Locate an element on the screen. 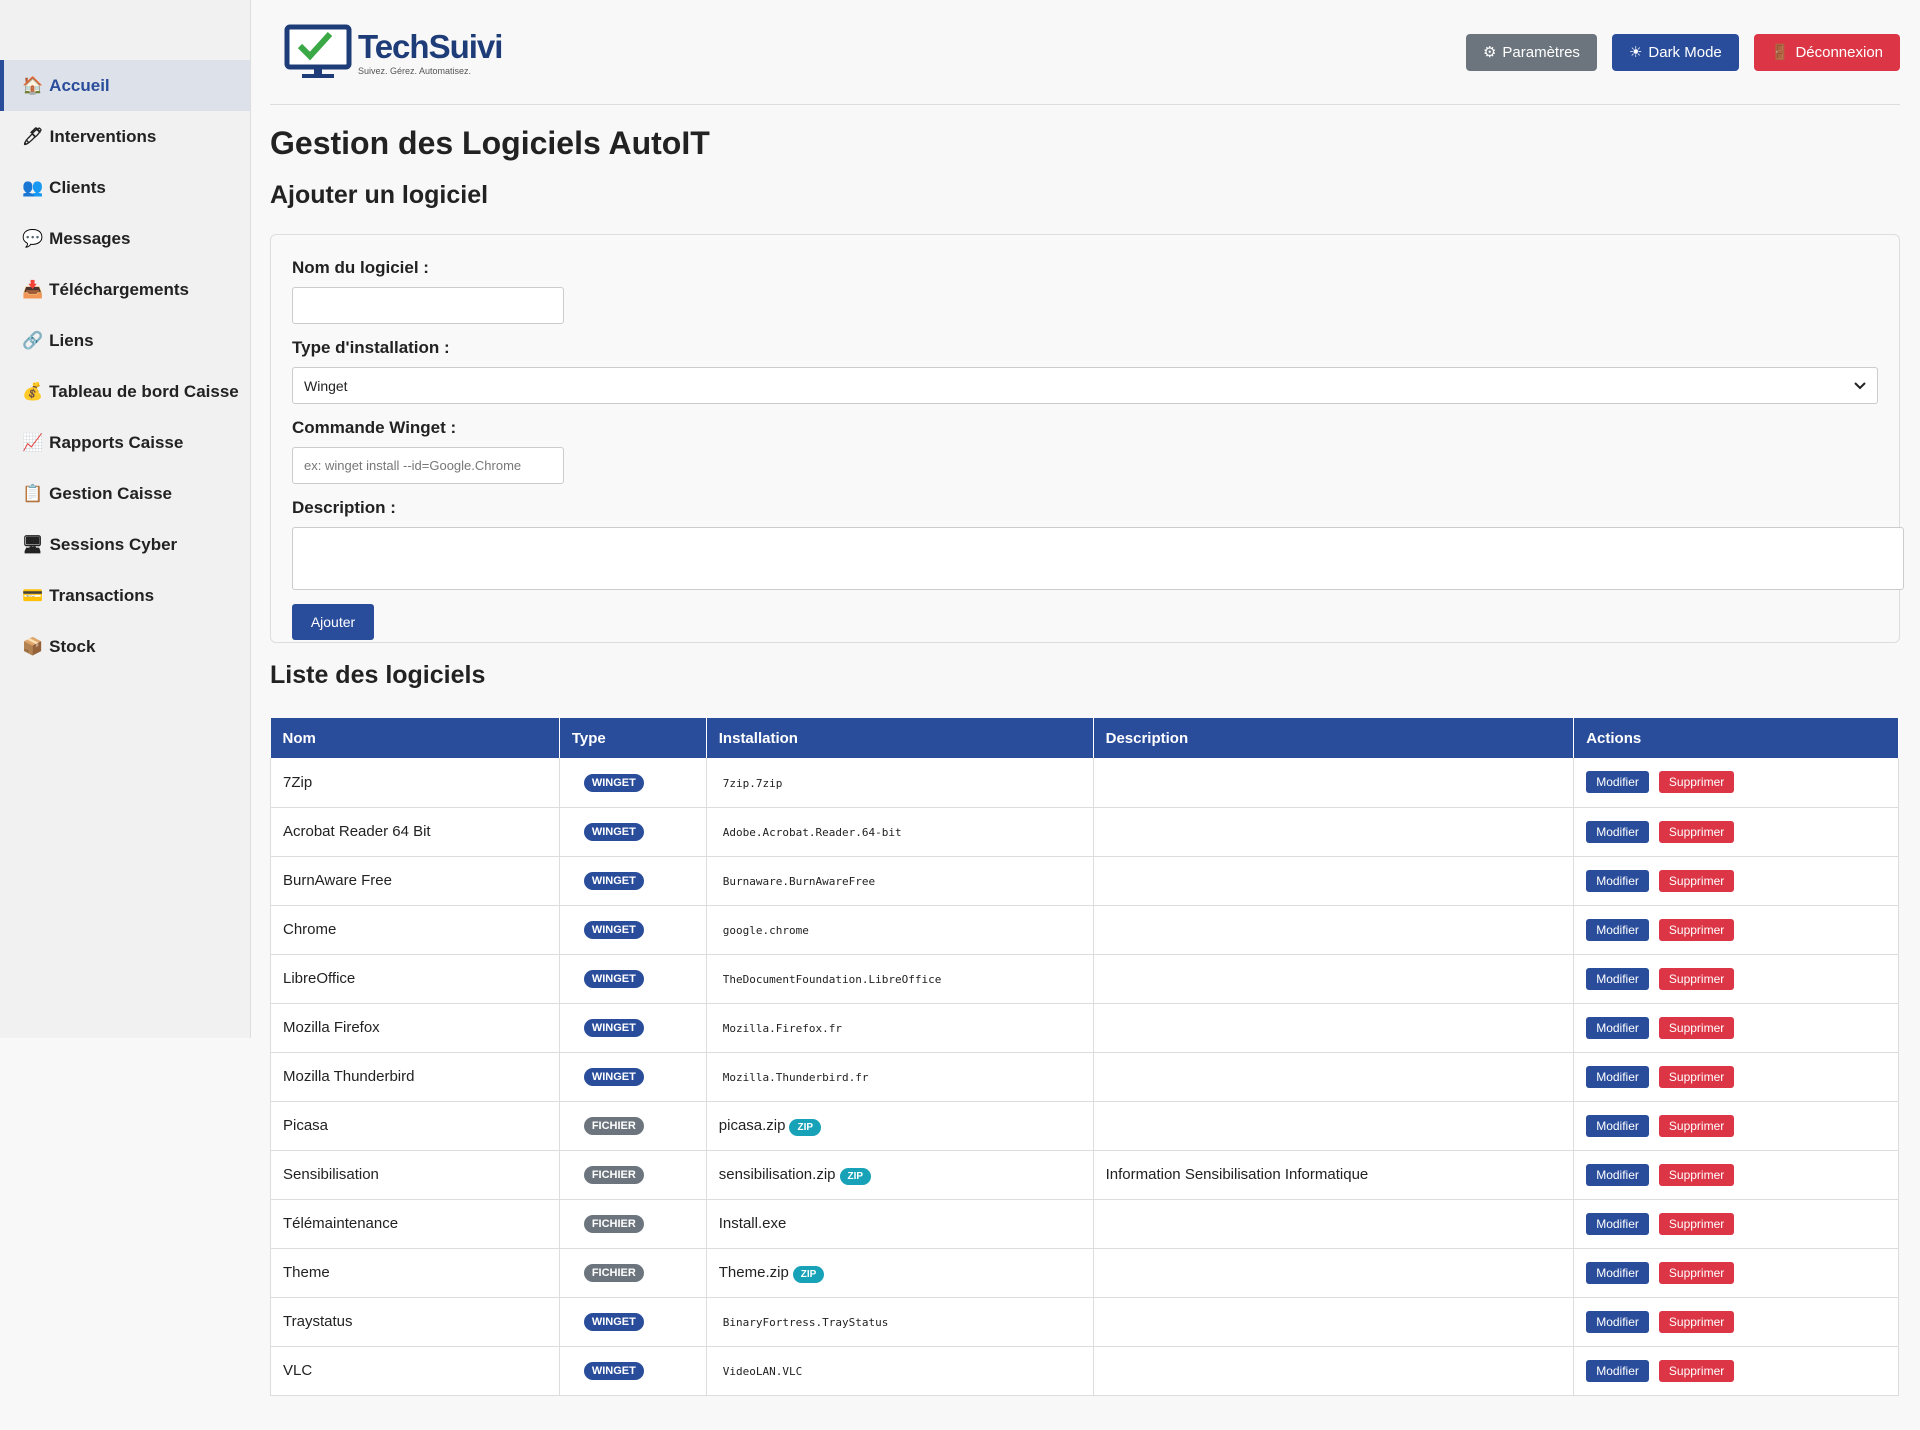  install-cell: Mozilla.Thunderbird.fr is located at coordinates (900, 1077).